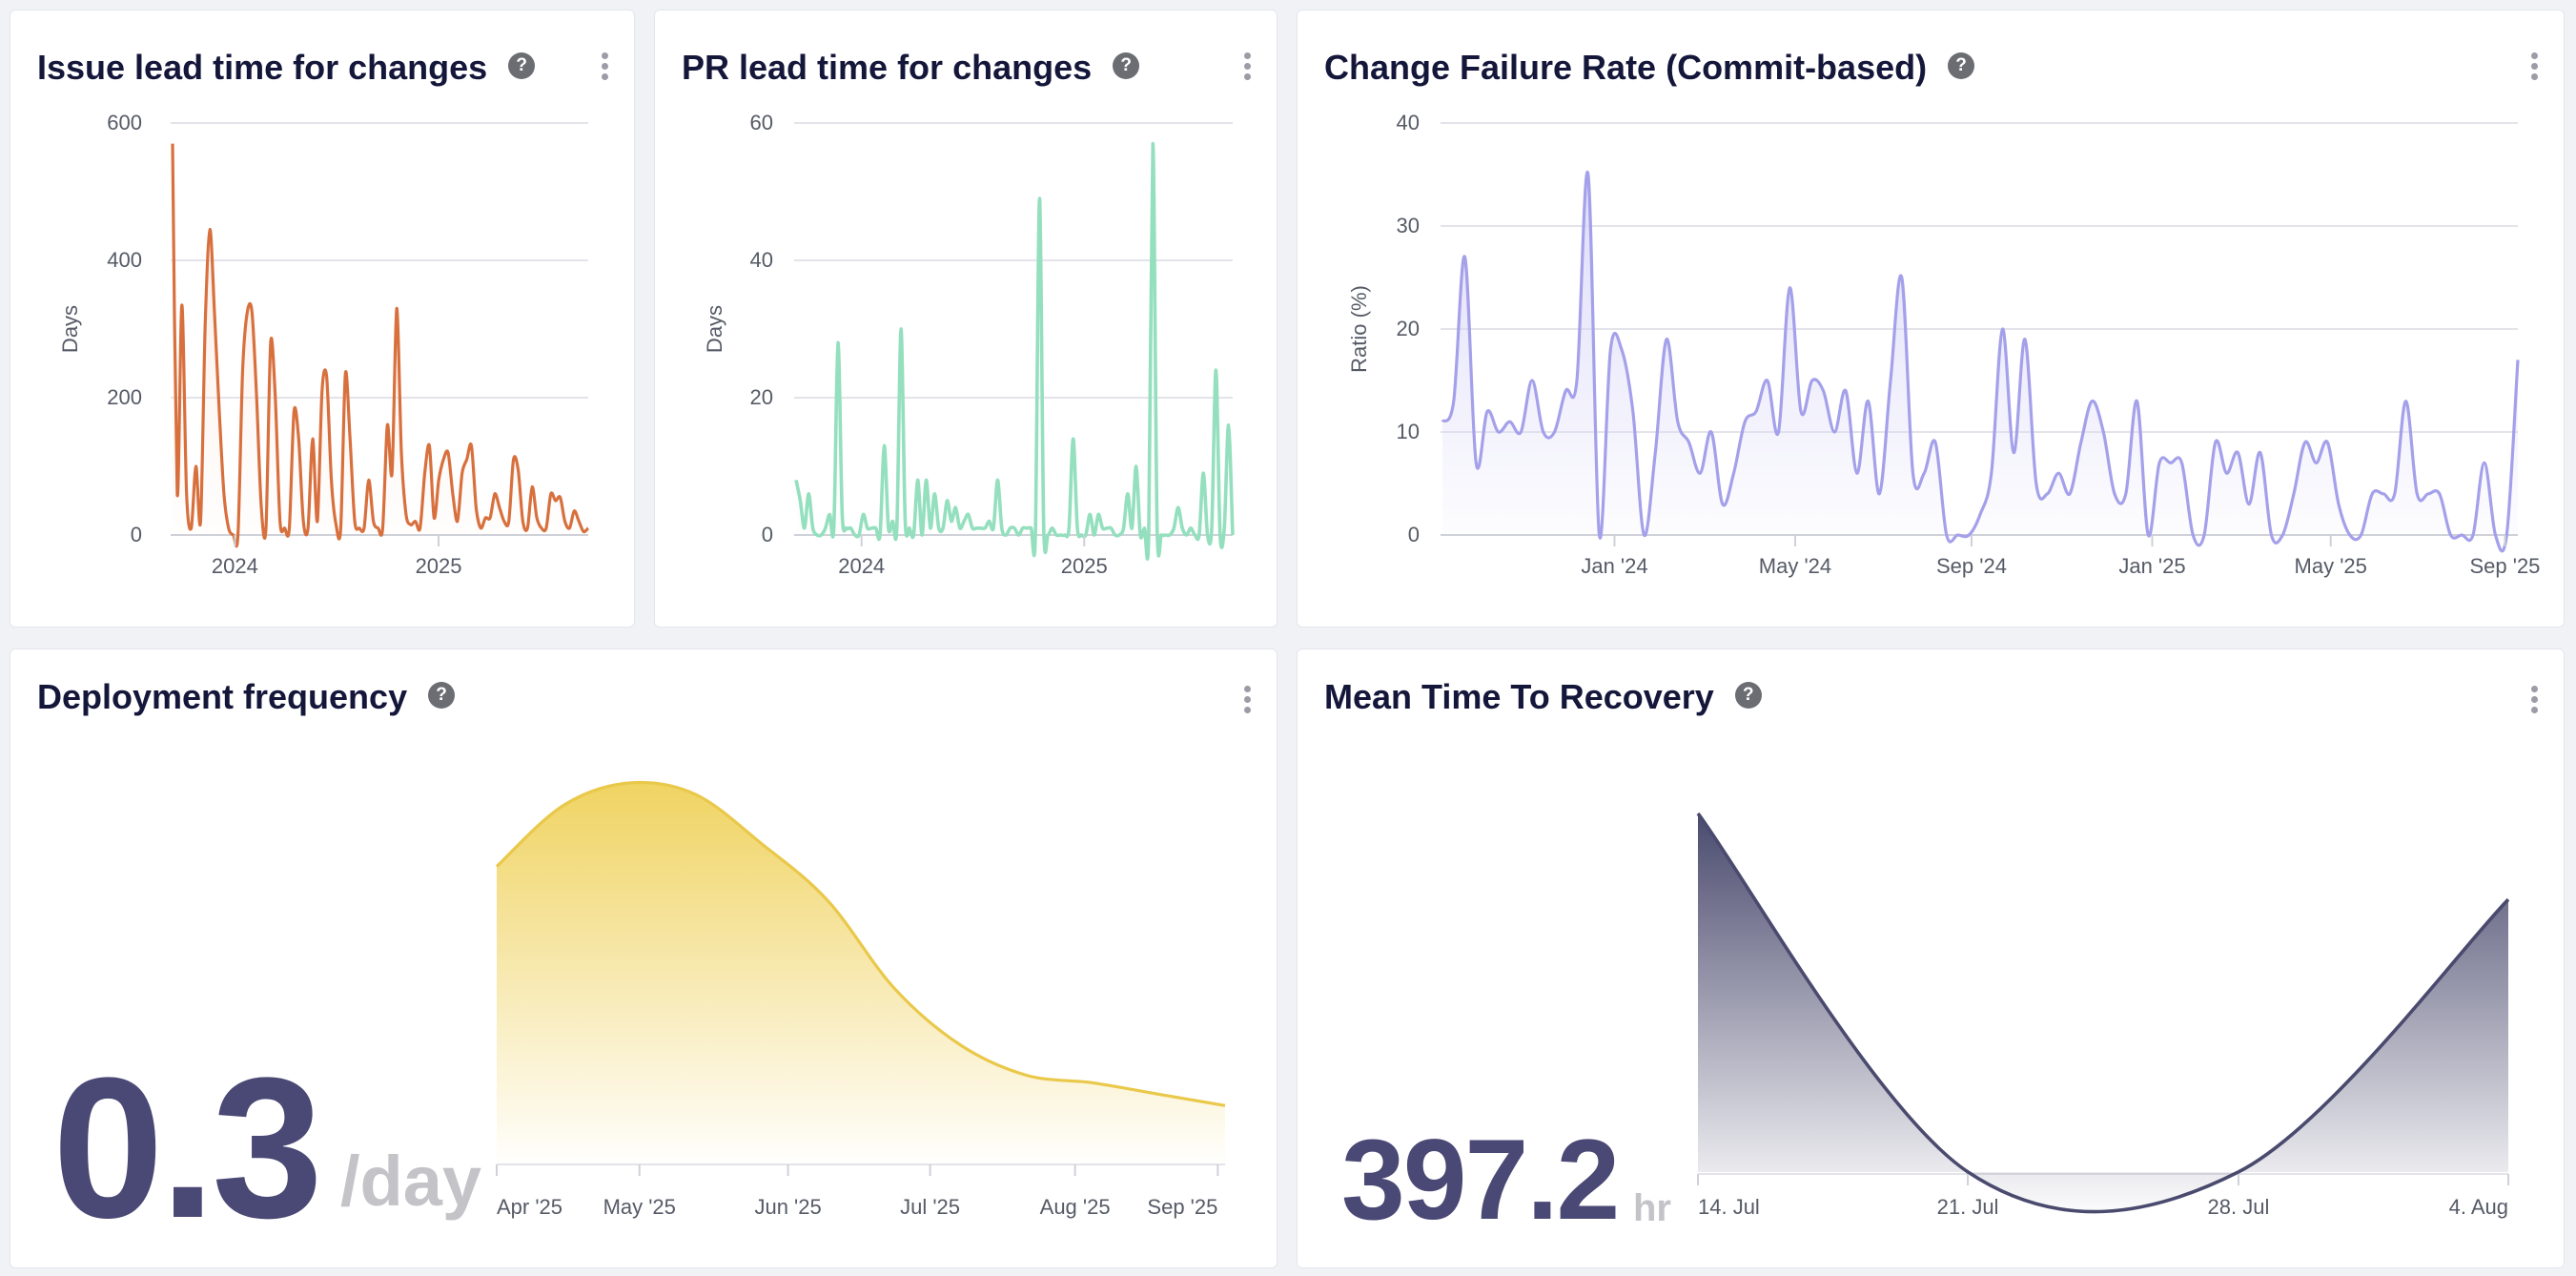 The width and height of the screenshot is (2576, 1276). I want to click on issue-lead-time-chart: 0 200 400 600 Days 2024 2025, so click(324, 345).